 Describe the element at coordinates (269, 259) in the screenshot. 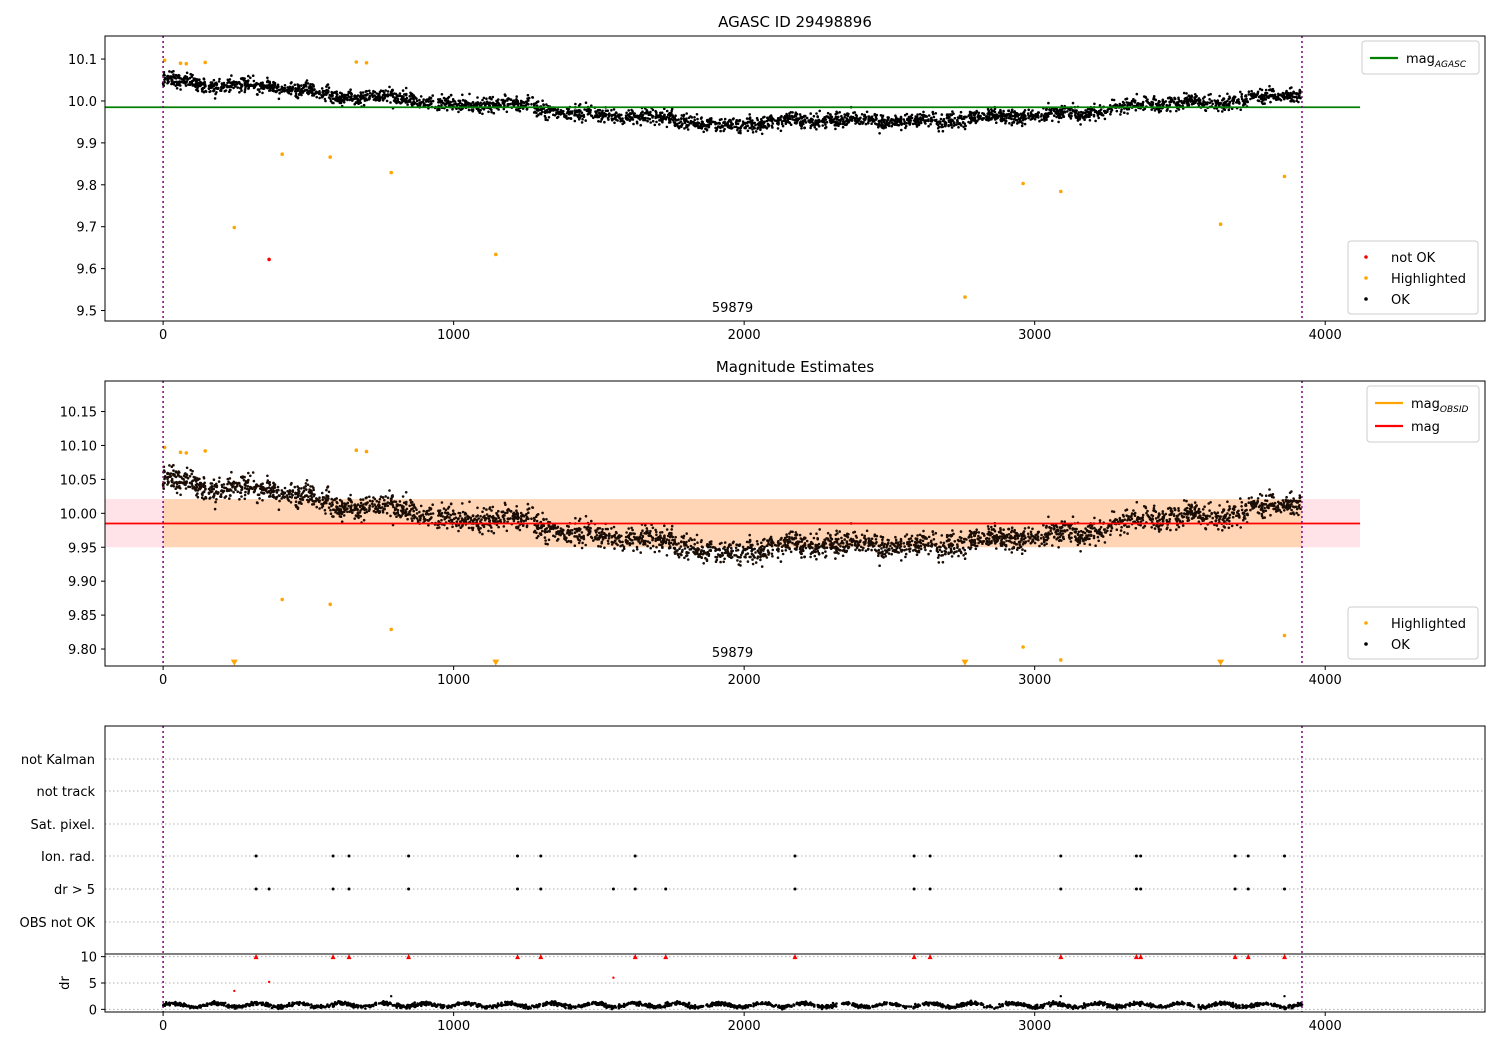

I see `not-ok-point` at that location.